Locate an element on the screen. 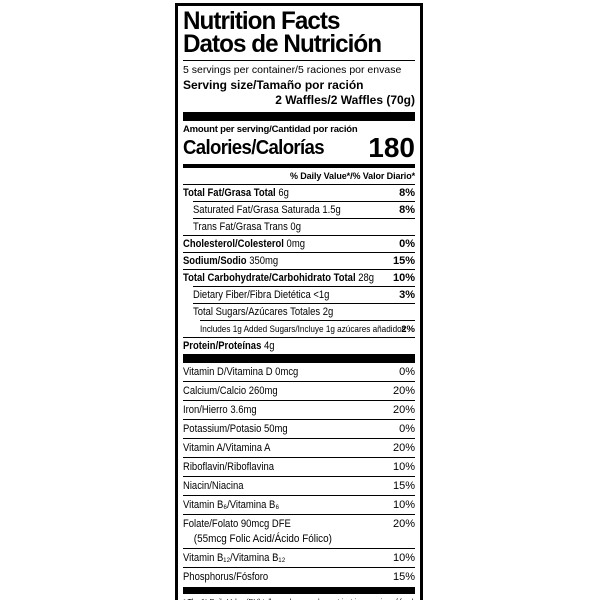 The height and width of the screenshot is (600, 600). label-title-english: Nutrition Facts is located at coordinates (262, 21).